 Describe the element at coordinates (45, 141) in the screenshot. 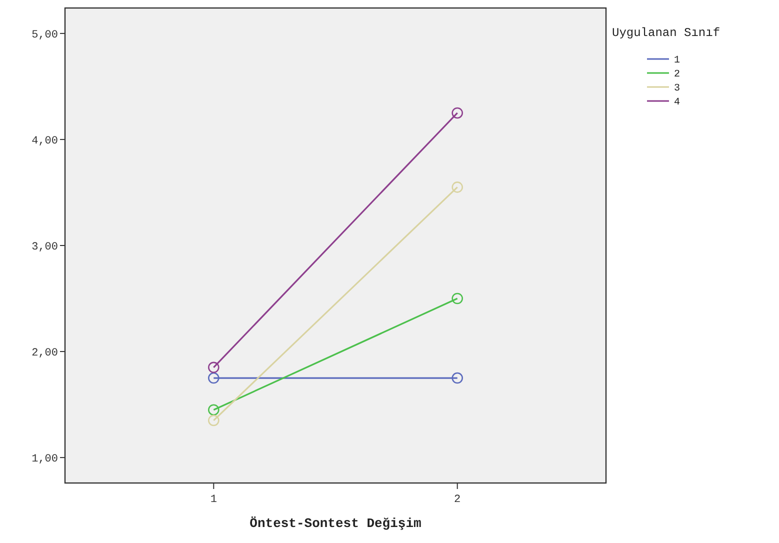

I see `y-tick-label: 4,00` at that location.